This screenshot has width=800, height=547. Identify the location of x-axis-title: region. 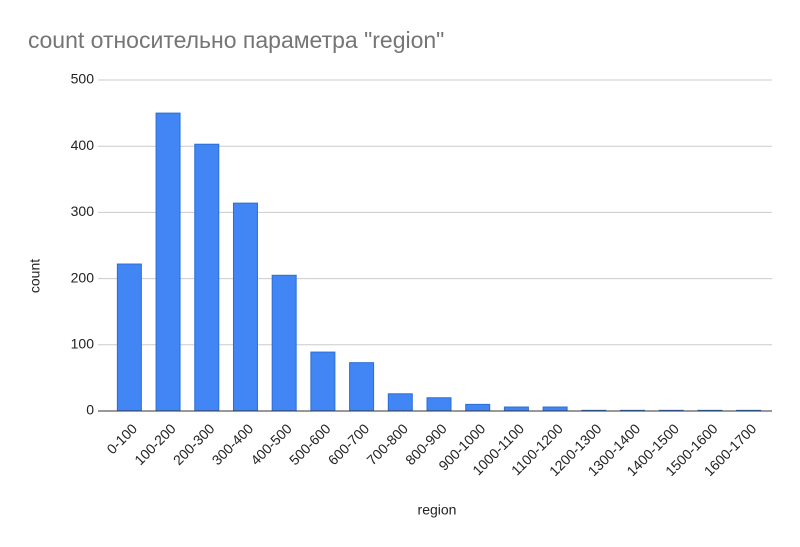
(437, 510).